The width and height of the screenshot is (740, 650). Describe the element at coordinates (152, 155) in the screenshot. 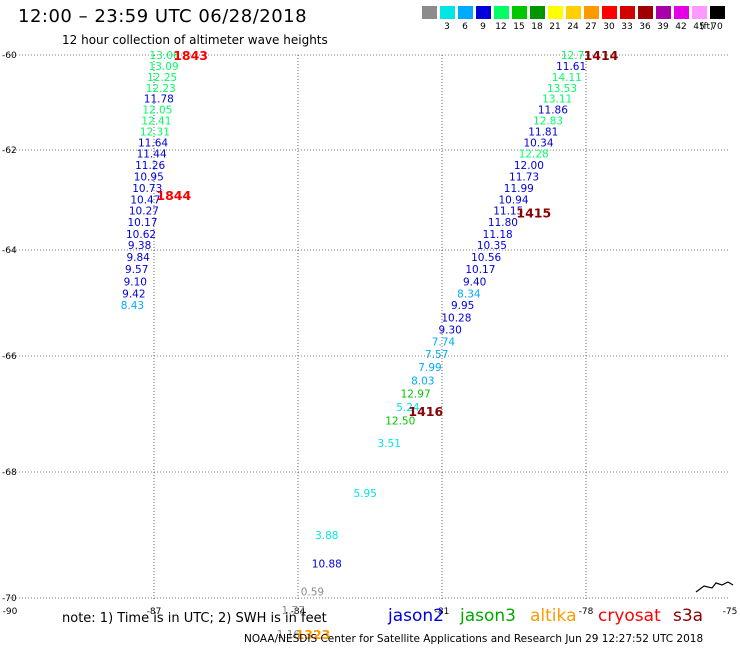

I see `wave-height-point: 11.44` at that location.